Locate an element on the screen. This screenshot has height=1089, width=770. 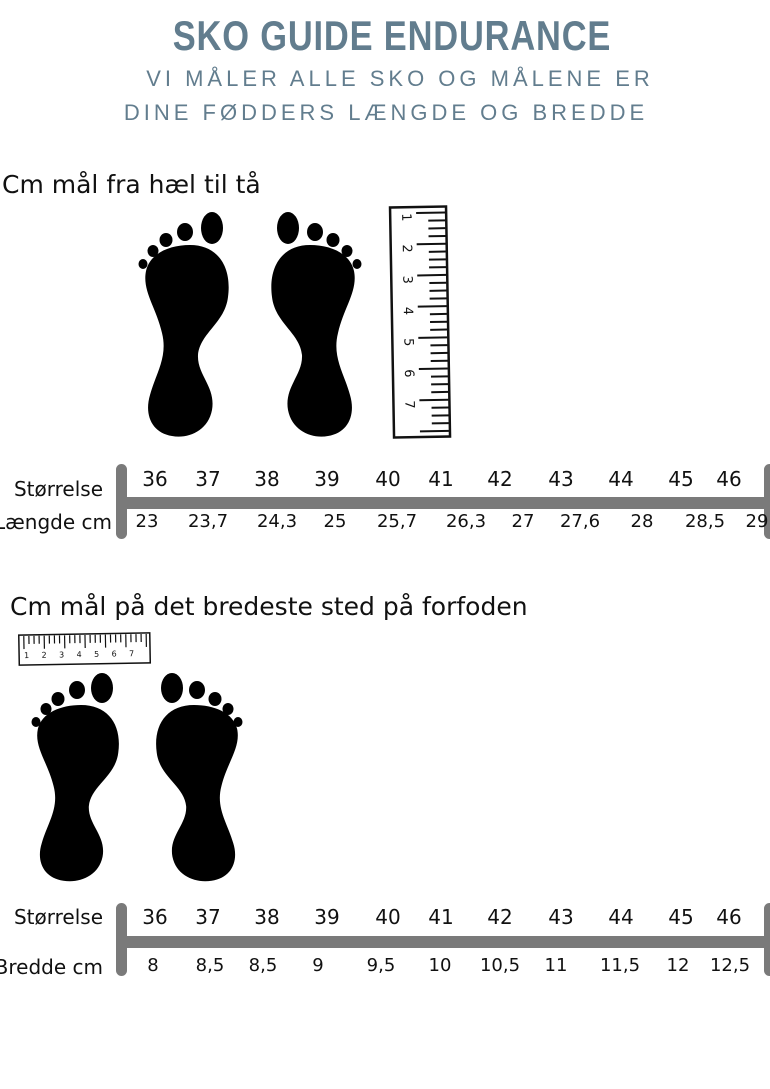
width-row-label: Bredde cm is located at coordinates (51, 967).